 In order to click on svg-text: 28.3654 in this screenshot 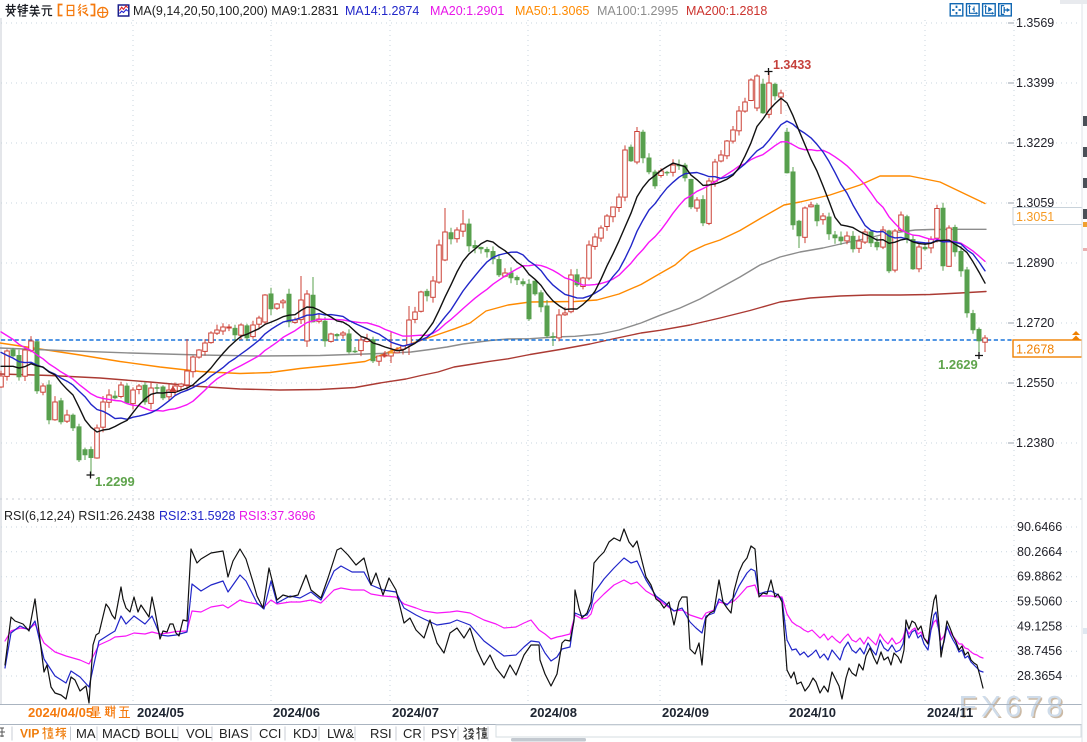, I will do `click(1039, 676)`.